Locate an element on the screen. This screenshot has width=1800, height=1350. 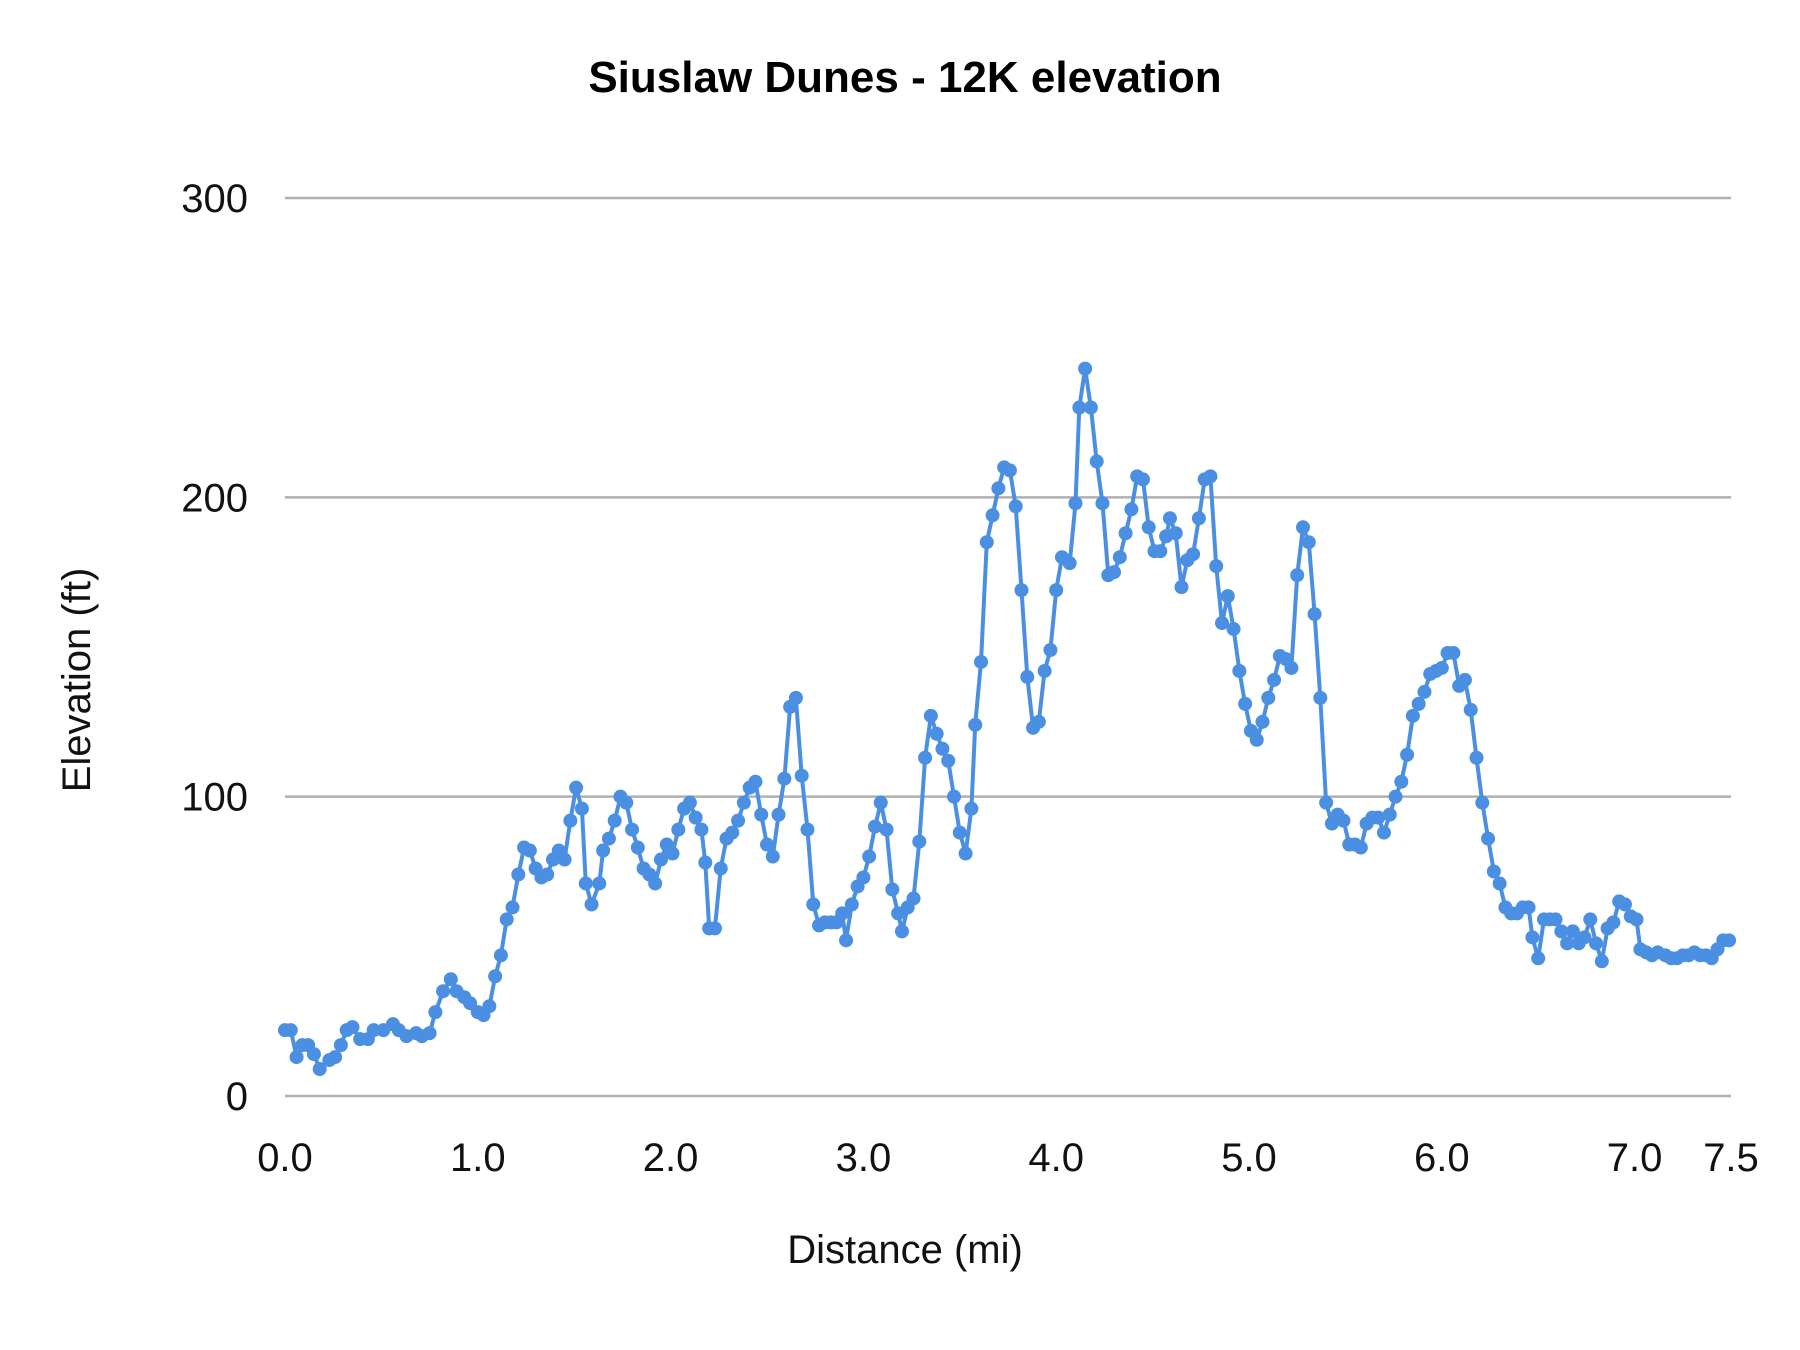
x-tick-label: 2.0 is located at coordinates (671, 1158).